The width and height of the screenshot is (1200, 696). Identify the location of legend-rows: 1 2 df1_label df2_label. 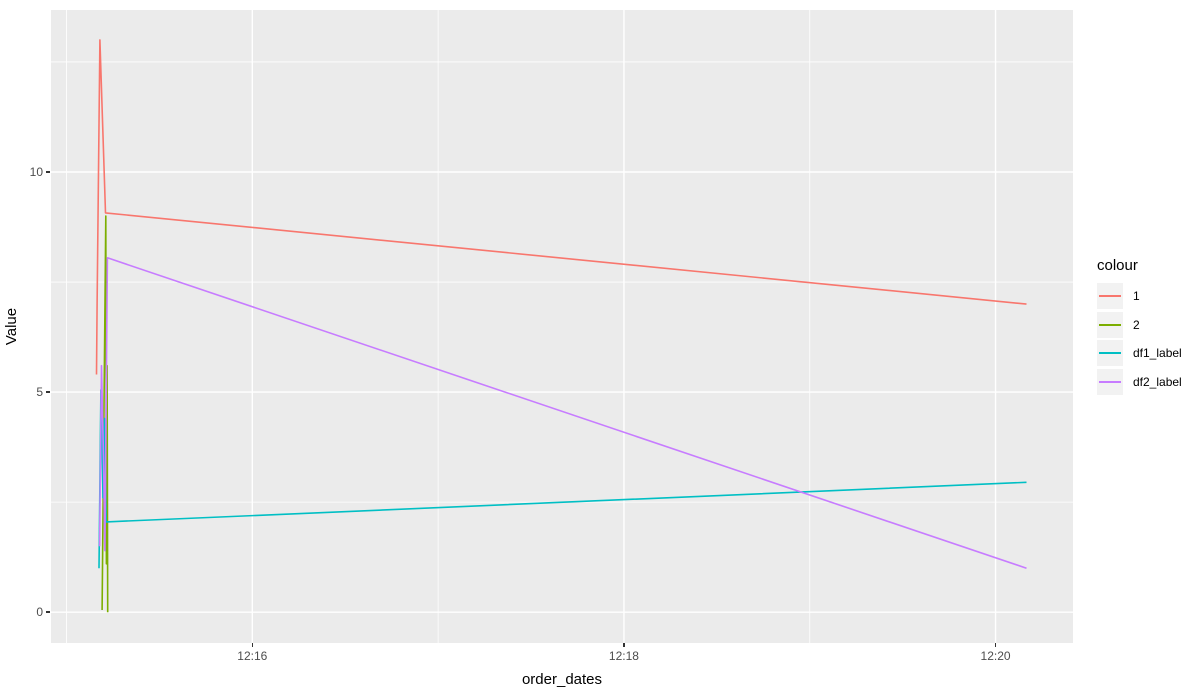
(1139, 339).